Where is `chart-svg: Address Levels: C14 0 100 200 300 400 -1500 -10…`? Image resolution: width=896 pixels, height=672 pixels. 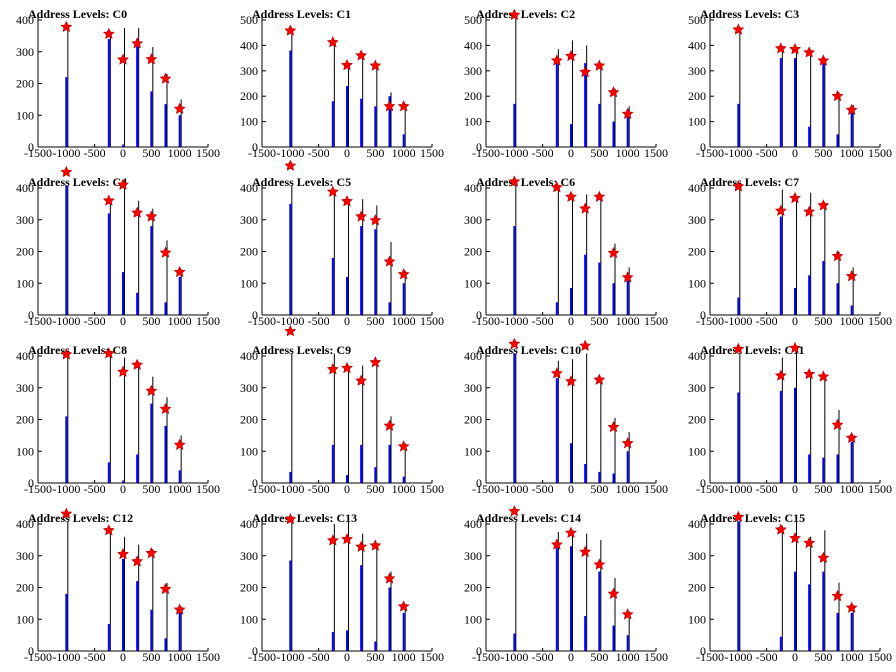 chart-svg: Address Levels: C14 0 100 200 300 400 -1500 -10… is located at coordinates (566, 584).